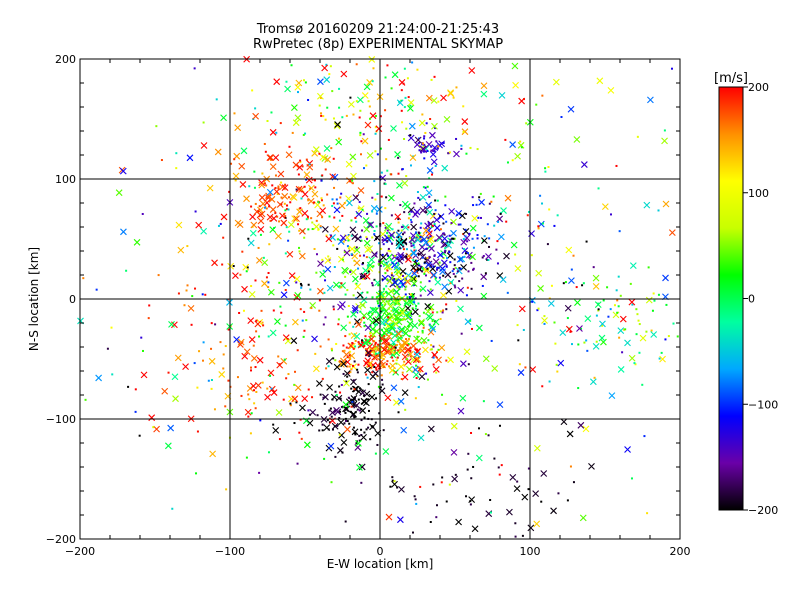  What do you see at coordinates (763, 510) in the screenshot?
I see `colorbar-tick-label: −200` at bounding box center [763, 510].